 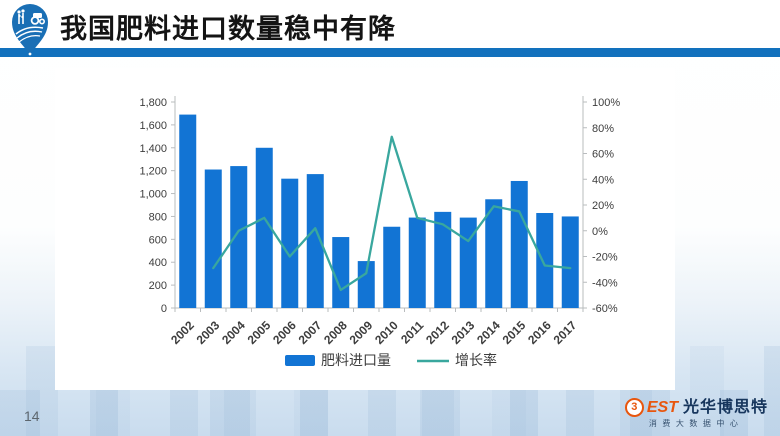 I want to click on left-axis-tick: 1,200, so click(x=153, y=172).